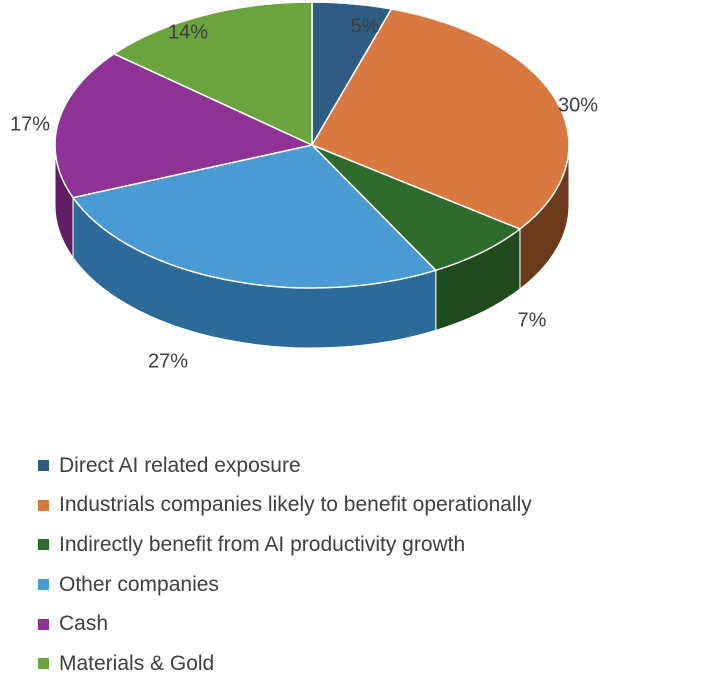 This screenshot has width=710, height=684. Describe the element at coordinates (285, 585) in the screenshot. I see `legend-item-other-companies: Other companies` at that location.